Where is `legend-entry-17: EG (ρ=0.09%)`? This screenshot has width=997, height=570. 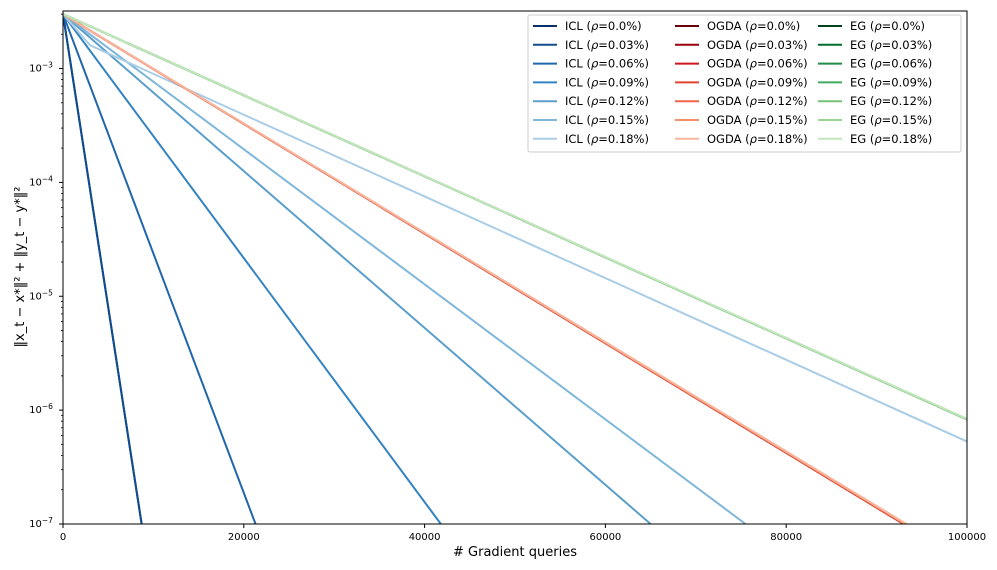 legend-entry-17: EG (ρ=0.09%) is located at coordinates (891, 82).